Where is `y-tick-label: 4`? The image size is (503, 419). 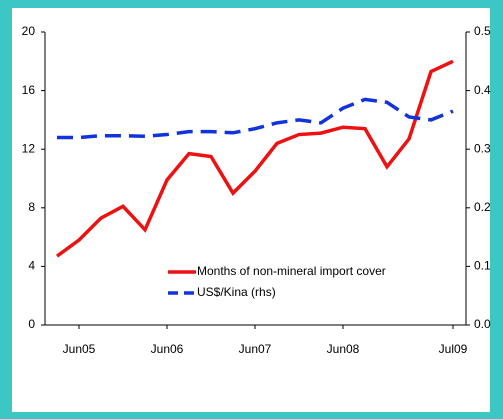 y-tick-label: 4 is located at coordinates (31, 266).